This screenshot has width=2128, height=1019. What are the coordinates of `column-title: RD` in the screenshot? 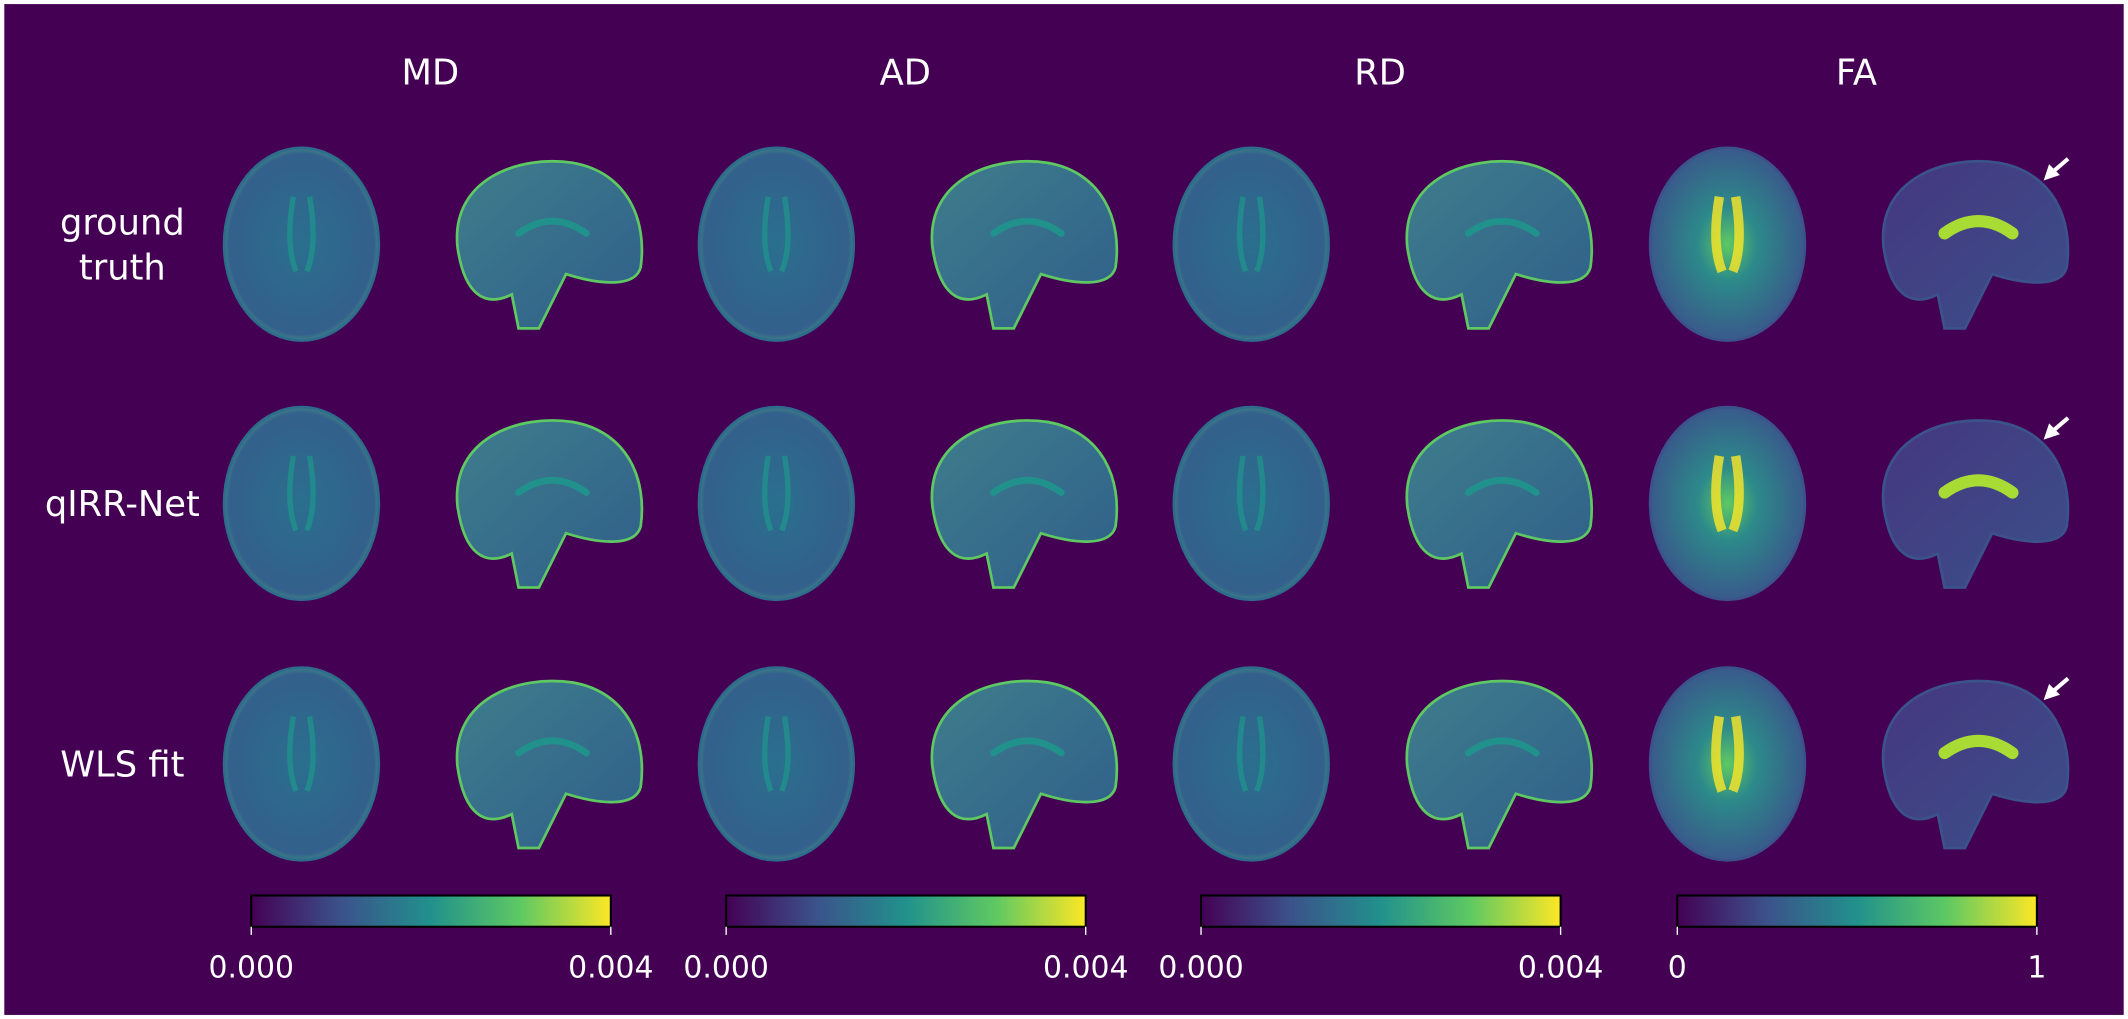 It's located at (1380, 73).